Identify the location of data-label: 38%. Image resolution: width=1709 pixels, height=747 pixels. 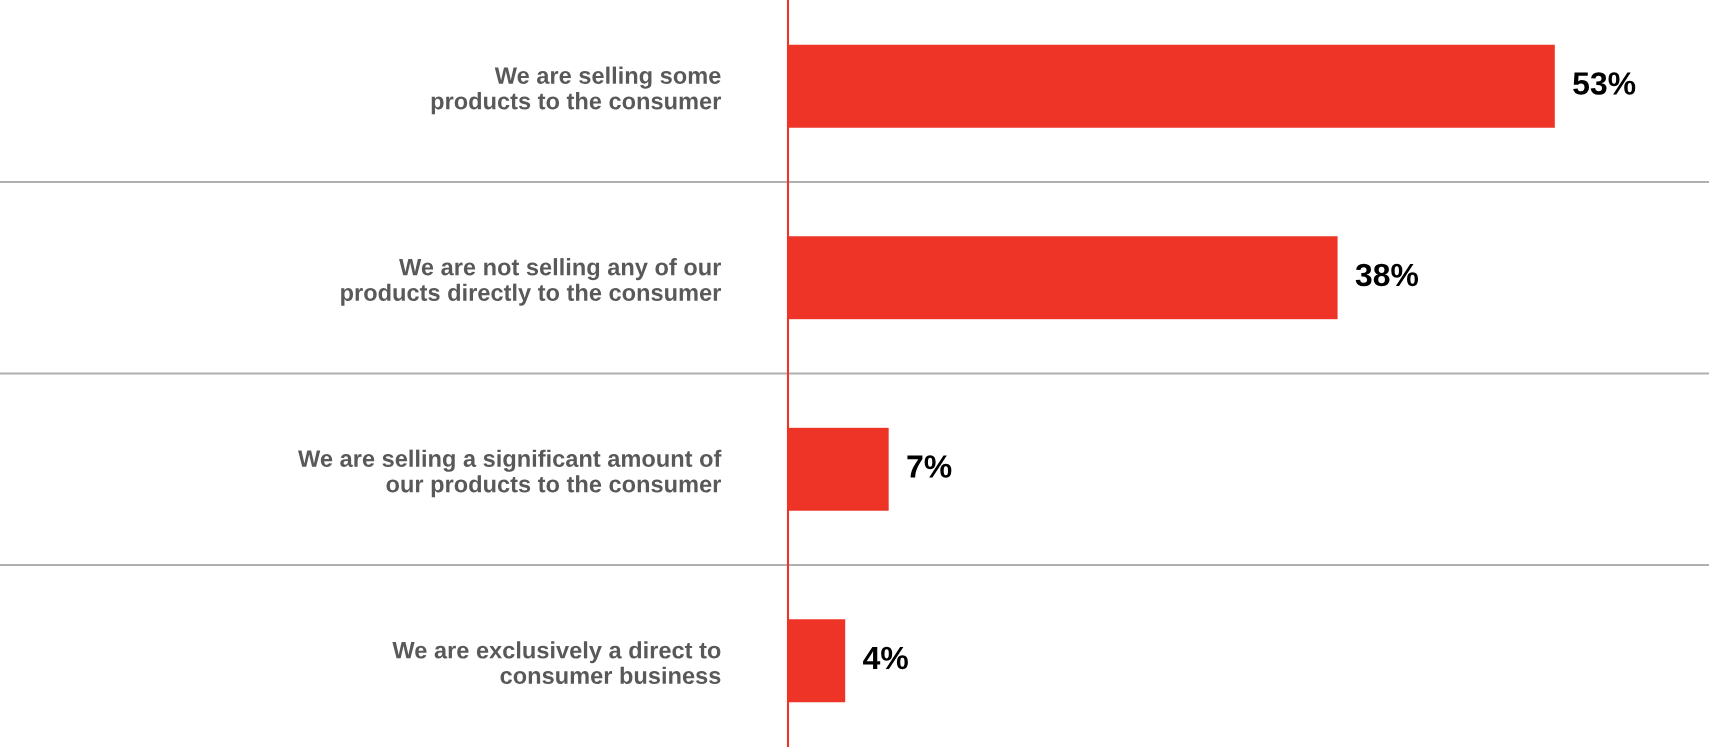
(1387, 275).